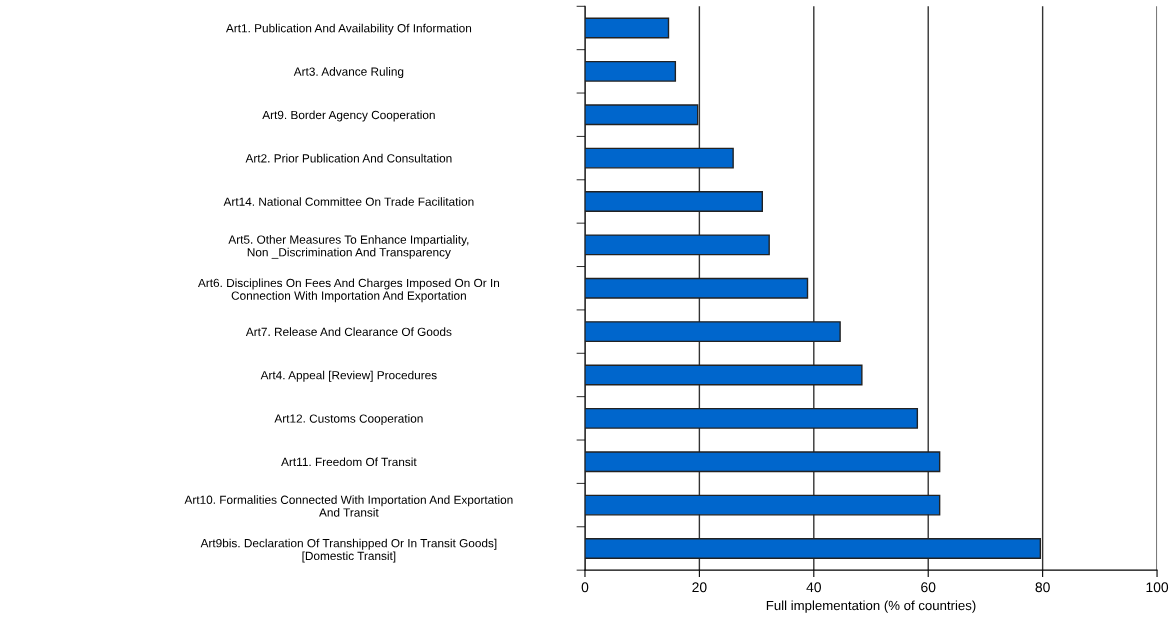  I want to click on y-tick-label: Art1. Publication And Availability Of Information, so click(348, 29).